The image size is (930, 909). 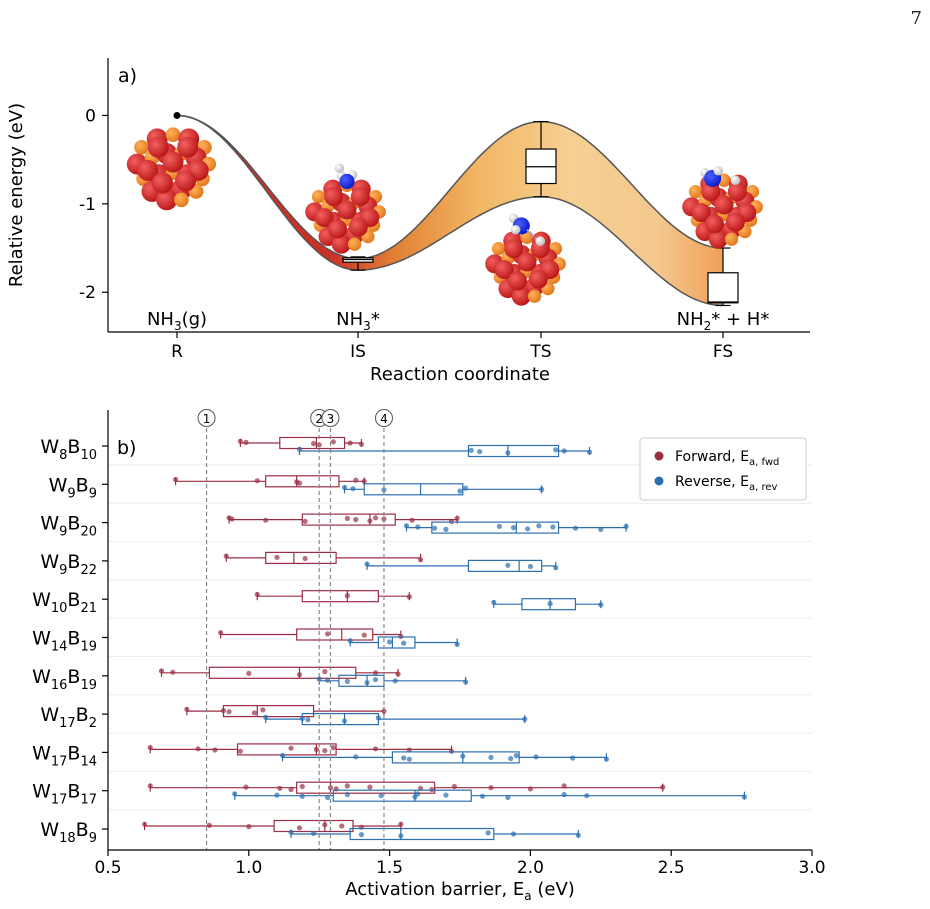 I want to click on y-tick-label: W17B17, so click(x=64, y=794).